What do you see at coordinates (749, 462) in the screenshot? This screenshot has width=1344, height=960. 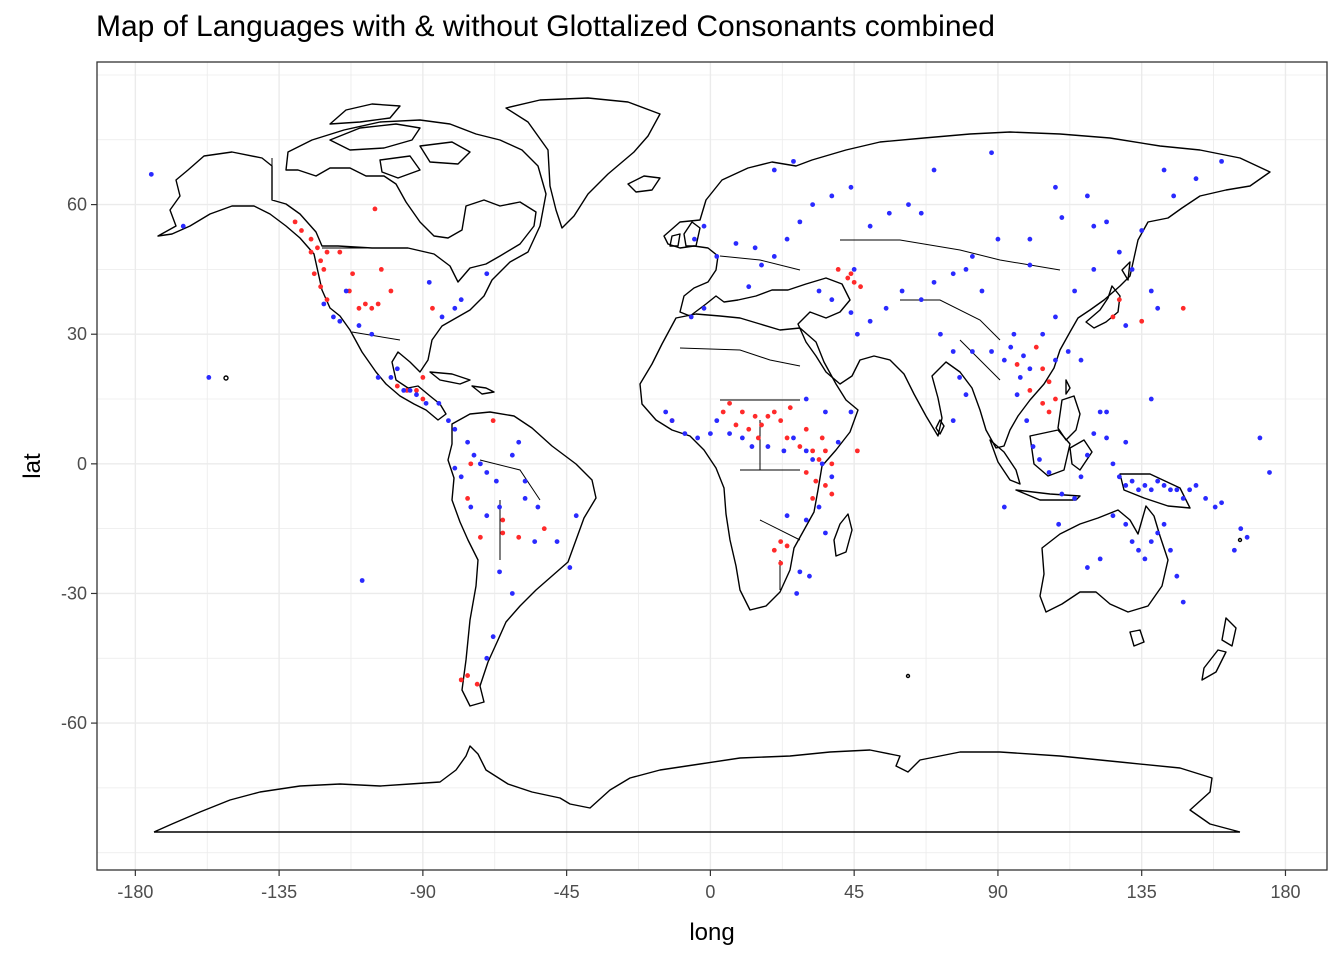 I see `africa-outline` at bounding box center [749, 462].